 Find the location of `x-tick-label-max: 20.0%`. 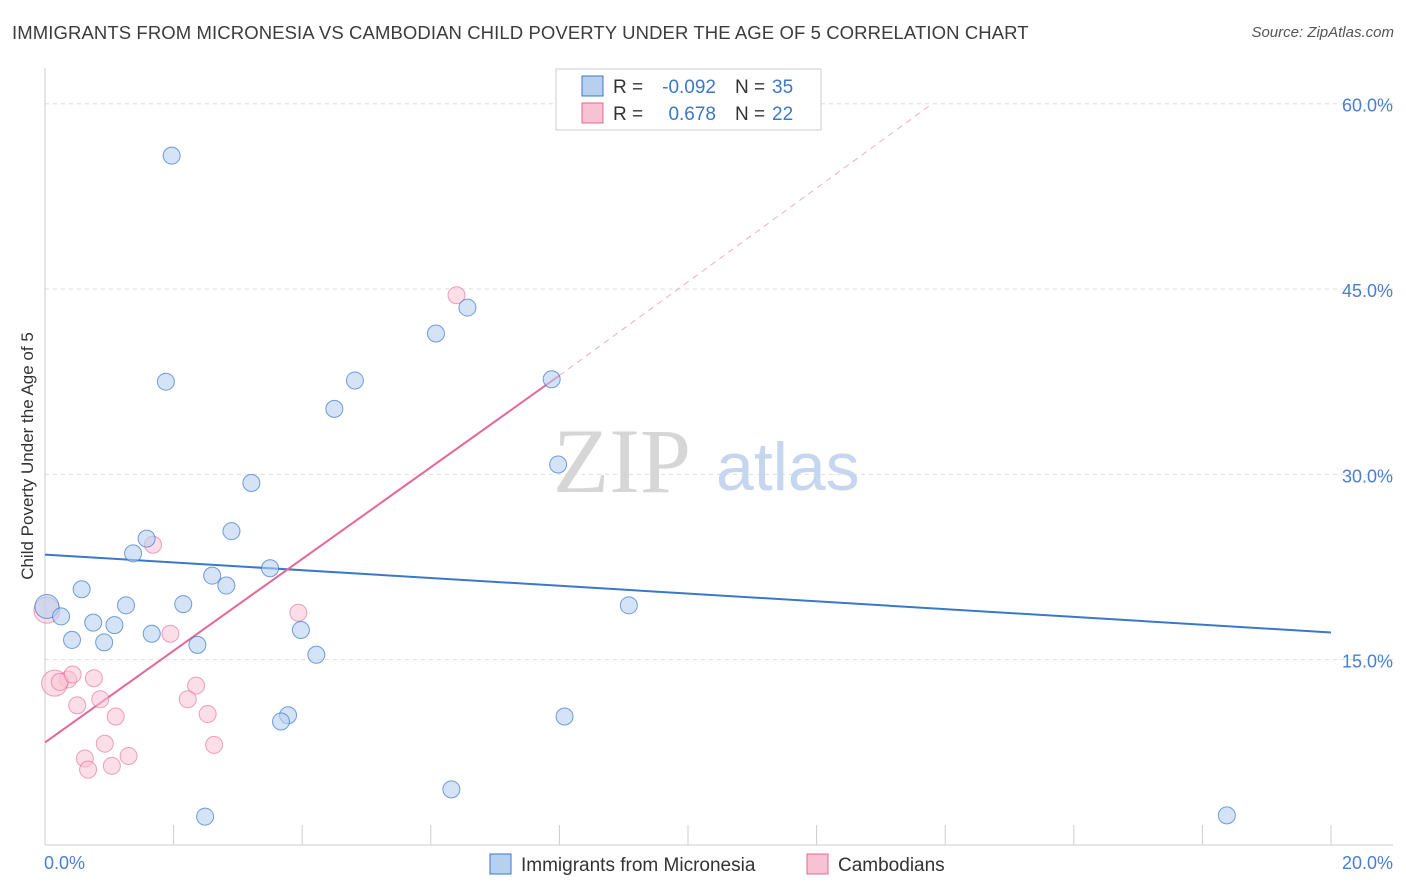

x-tick-label-max: 20.0% is located at coordinates (1367, 863).